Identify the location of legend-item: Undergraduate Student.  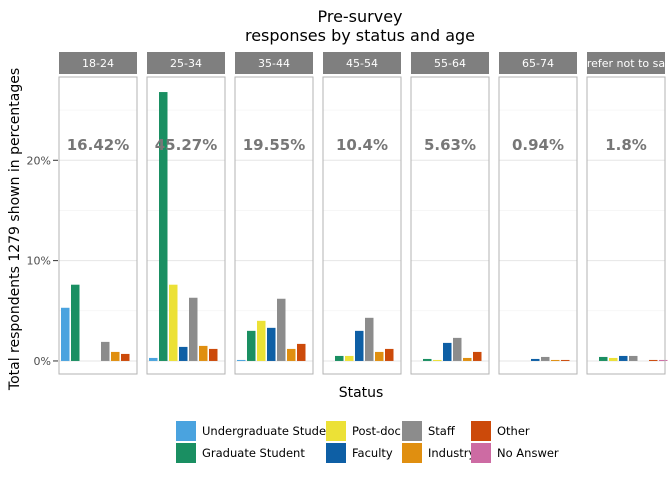
(257, 431).